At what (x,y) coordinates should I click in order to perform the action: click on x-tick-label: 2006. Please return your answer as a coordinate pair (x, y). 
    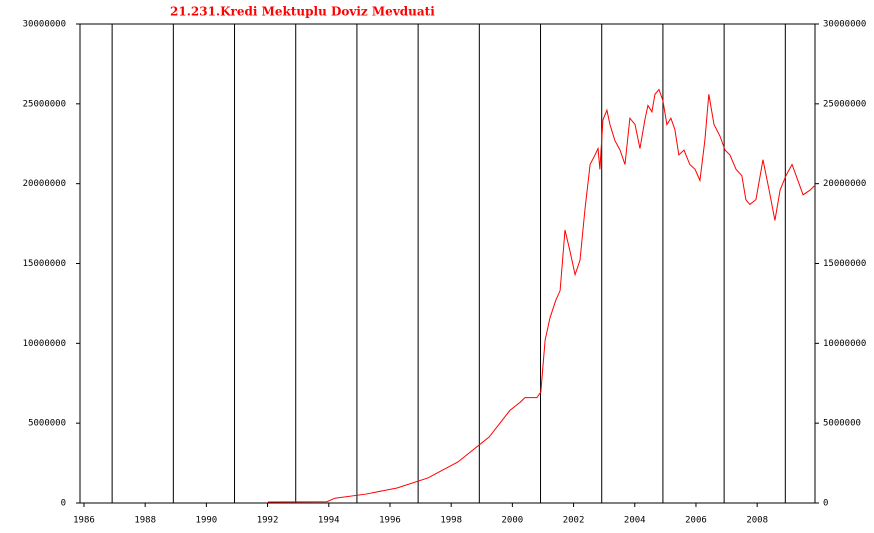
    Looking at the image, I should click on (696, 521).